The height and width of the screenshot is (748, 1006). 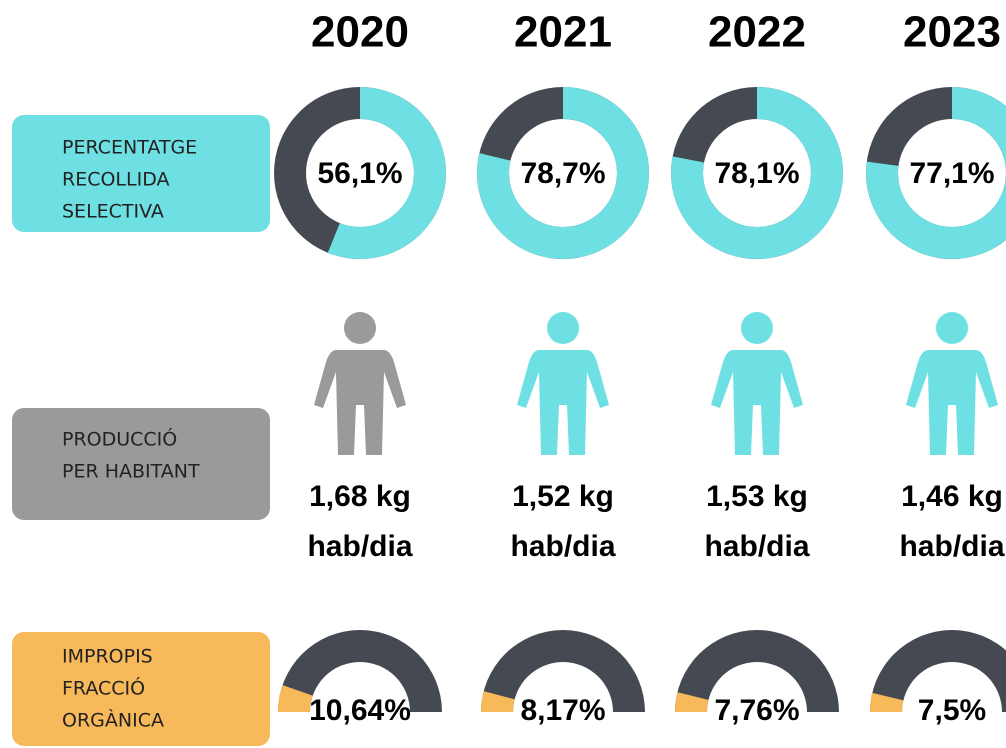 I want to click on year-label: 2021, so click(x=563, y=32).